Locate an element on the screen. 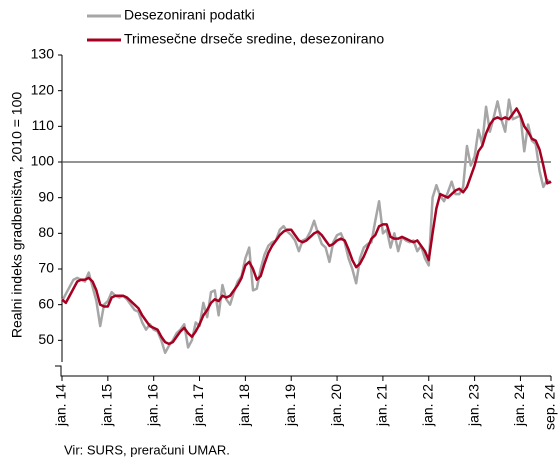  y-tick-label: 110 is located at coordinates (43, 125).